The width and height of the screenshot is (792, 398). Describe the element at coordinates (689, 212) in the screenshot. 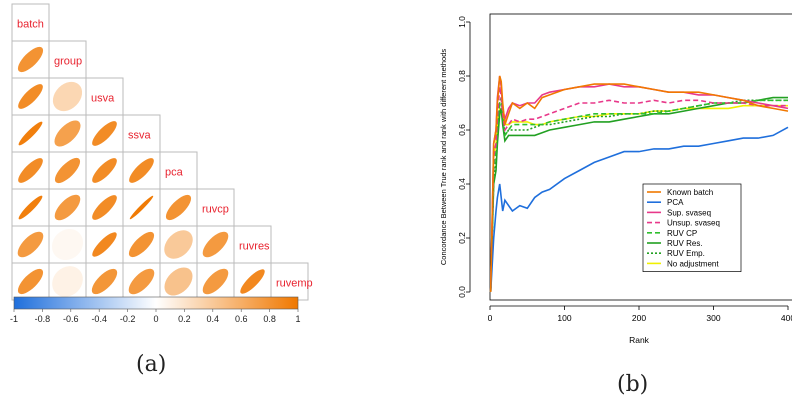

I see `legend-label: Sup. svaseq` at that location.